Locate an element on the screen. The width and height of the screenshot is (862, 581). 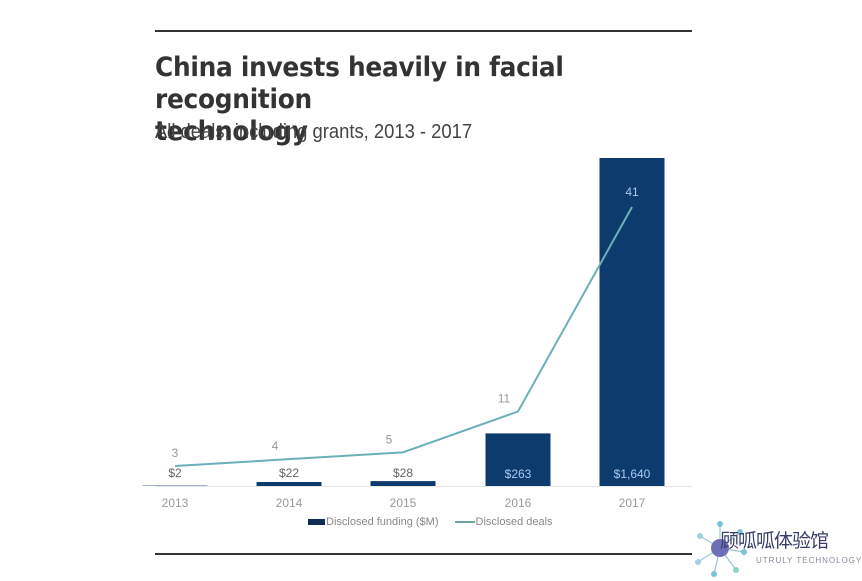
legend-item-funding: Disclosed funding ($M) is located at coordinates (373, 522).